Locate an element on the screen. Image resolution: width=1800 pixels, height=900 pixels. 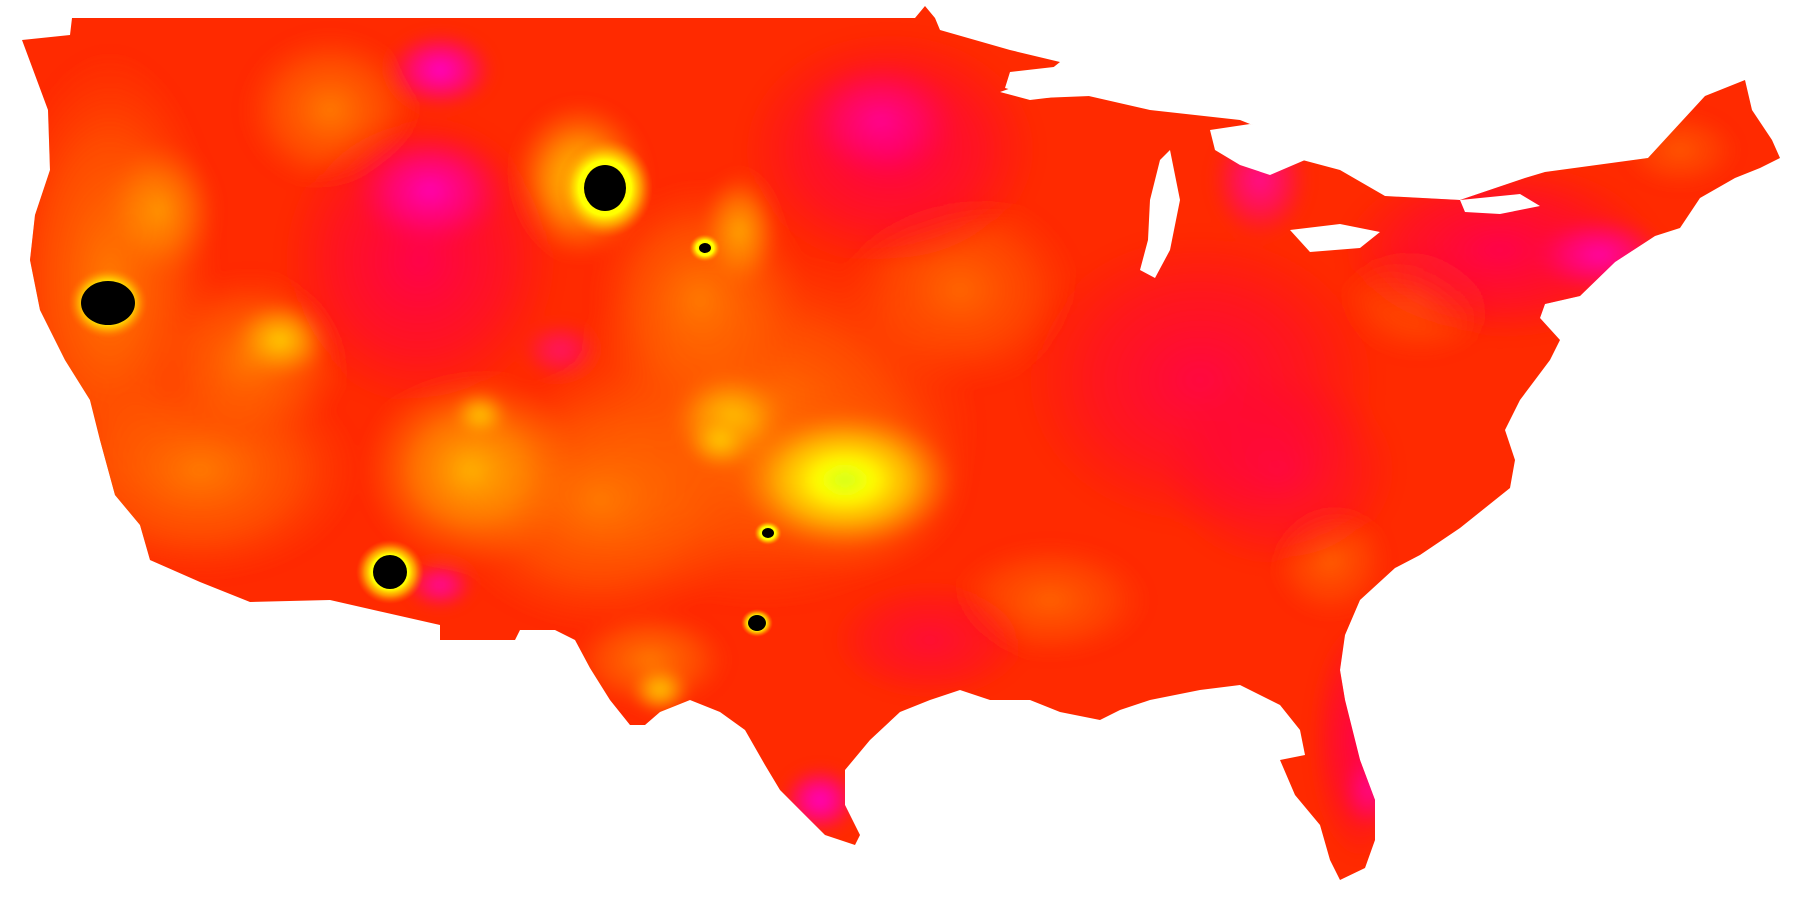
lake-michigan is located at coordinates (1160, 214).